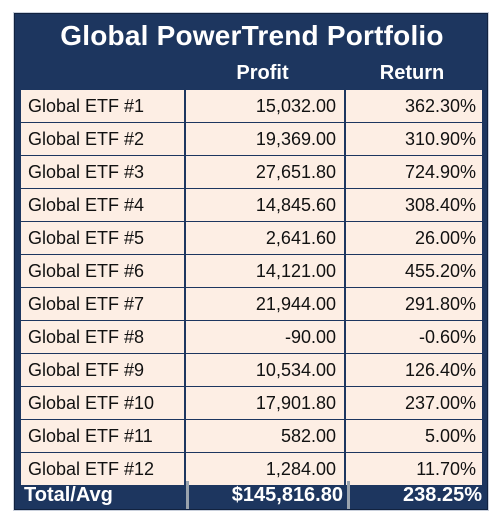  I want to click on etf-name-cell: Global ETF #5, so click(103, 238).